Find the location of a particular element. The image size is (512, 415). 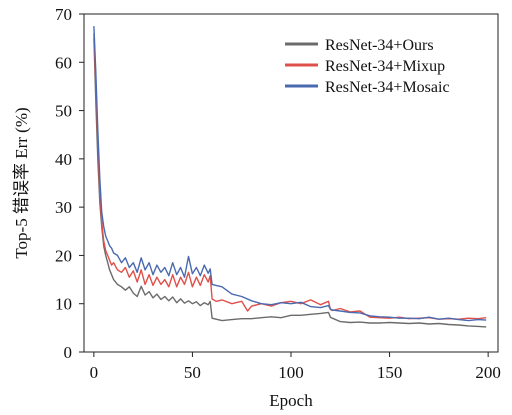

y-tick-label: 60 is located at coordinates (63, 62).